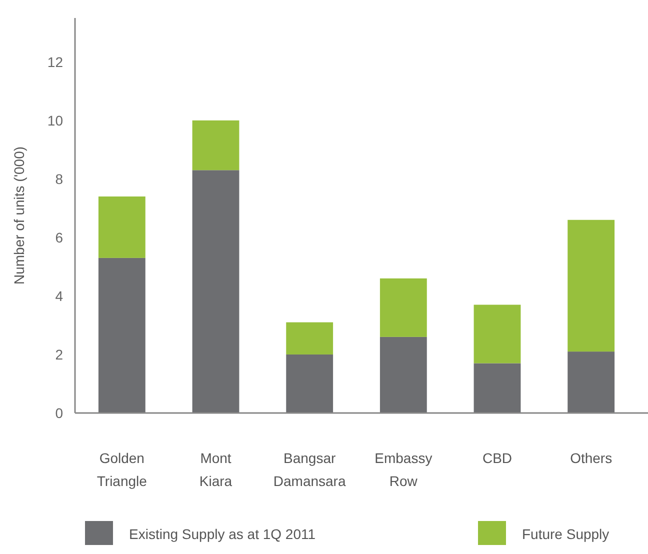 The height and width of the screenshot is (554, 648). What do you see at coordinates (59, 413) in the screenshot?
I see `y-tick-label: 0` at bounding box center [59, 413].